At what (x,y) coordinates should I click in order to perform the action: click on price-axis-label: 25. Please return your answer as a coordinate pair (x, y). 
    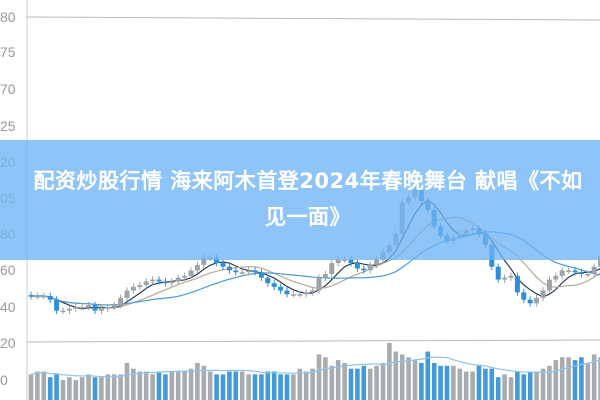
    Looking at the image, I should click on (8, 126).